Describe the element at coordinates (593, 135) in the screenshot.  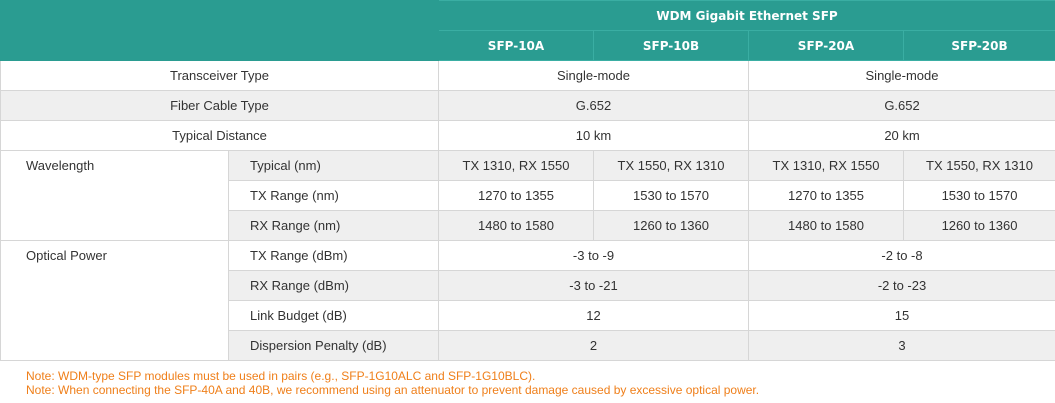
I see `value-10km: 10 km` at that location.